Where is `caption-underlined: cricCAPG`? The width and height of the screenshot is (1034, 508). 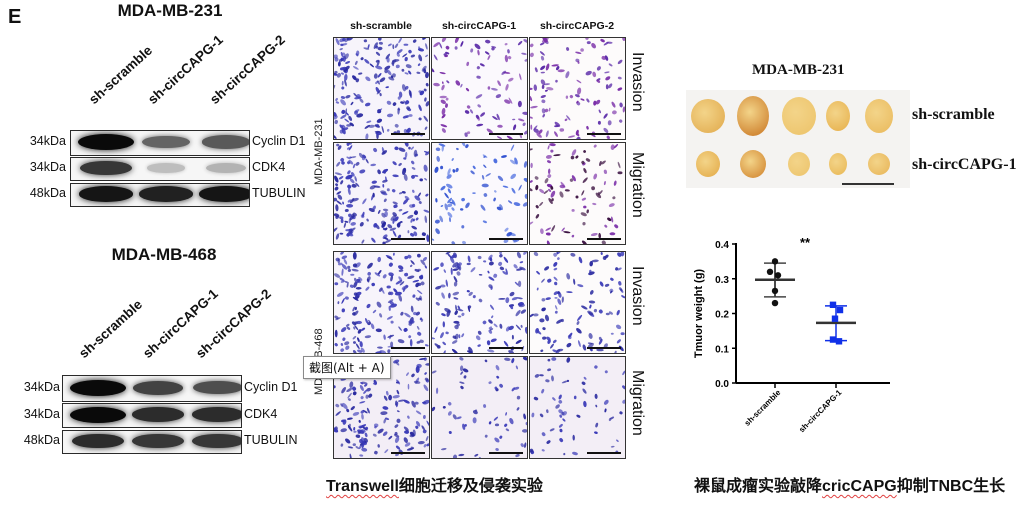 caption-underlined: cricCAPG is located at coordinates (859, 486).